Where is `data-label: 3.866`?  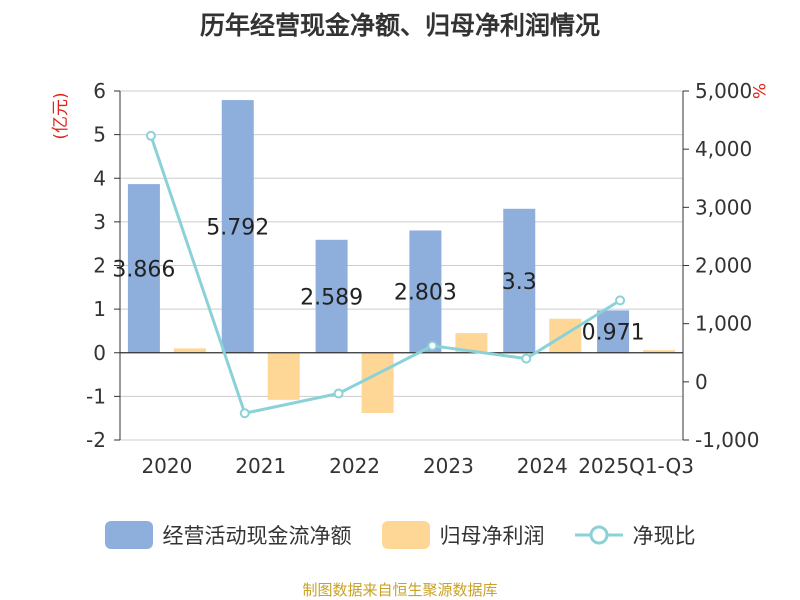
data-label: 3.866 is located at coordinates (143, 269).